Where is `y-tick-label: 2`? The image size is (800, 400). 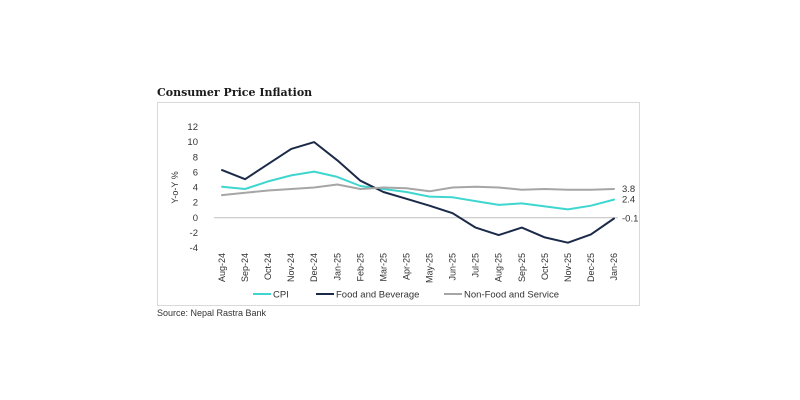
y-tick-label: 2 is located at coordinates (195, 203).